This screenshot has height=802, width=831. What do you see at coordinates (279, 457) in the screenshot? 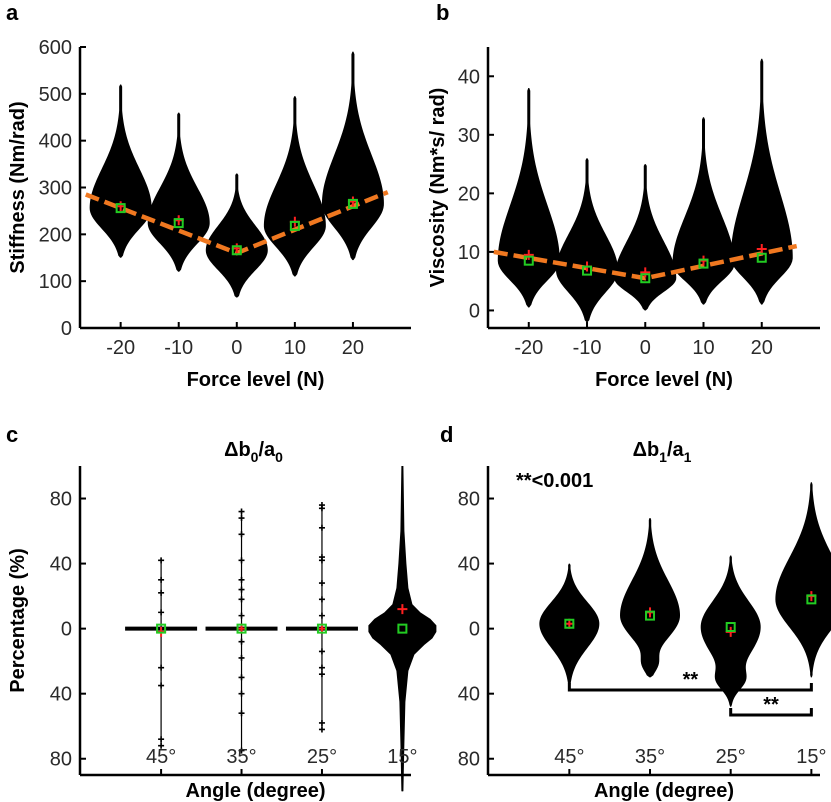
I see `title-subscript: 0` at bounding box center [279, 457].